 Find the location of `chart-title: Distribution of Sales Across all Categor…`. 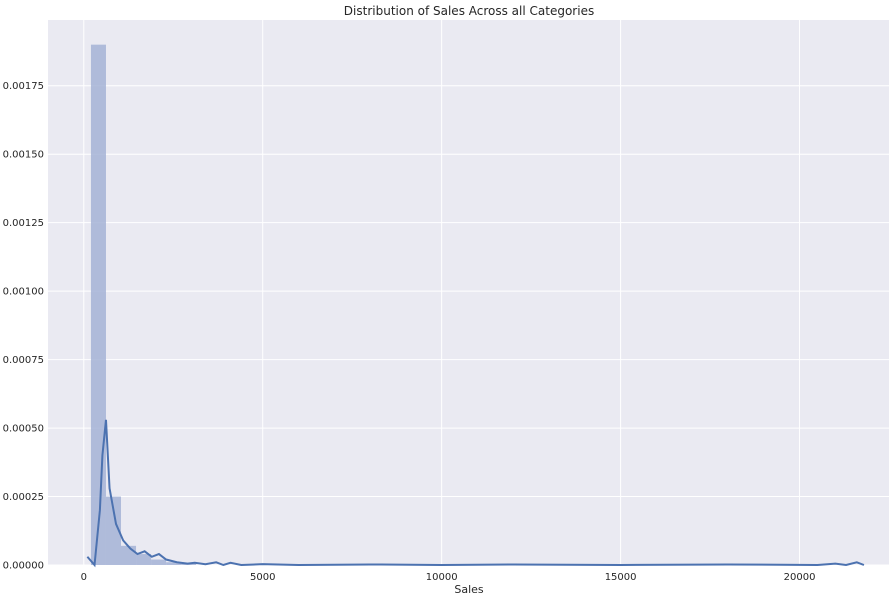

chart-title: Distribution of Sales Across all Categor… is located at coordinates (469, 11).